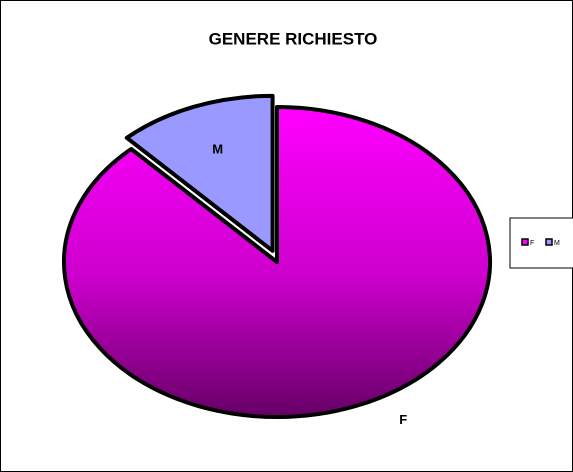 The width and height of the screenshot is (573, 472). I want to click on slice-label: M, so click(217, 148).